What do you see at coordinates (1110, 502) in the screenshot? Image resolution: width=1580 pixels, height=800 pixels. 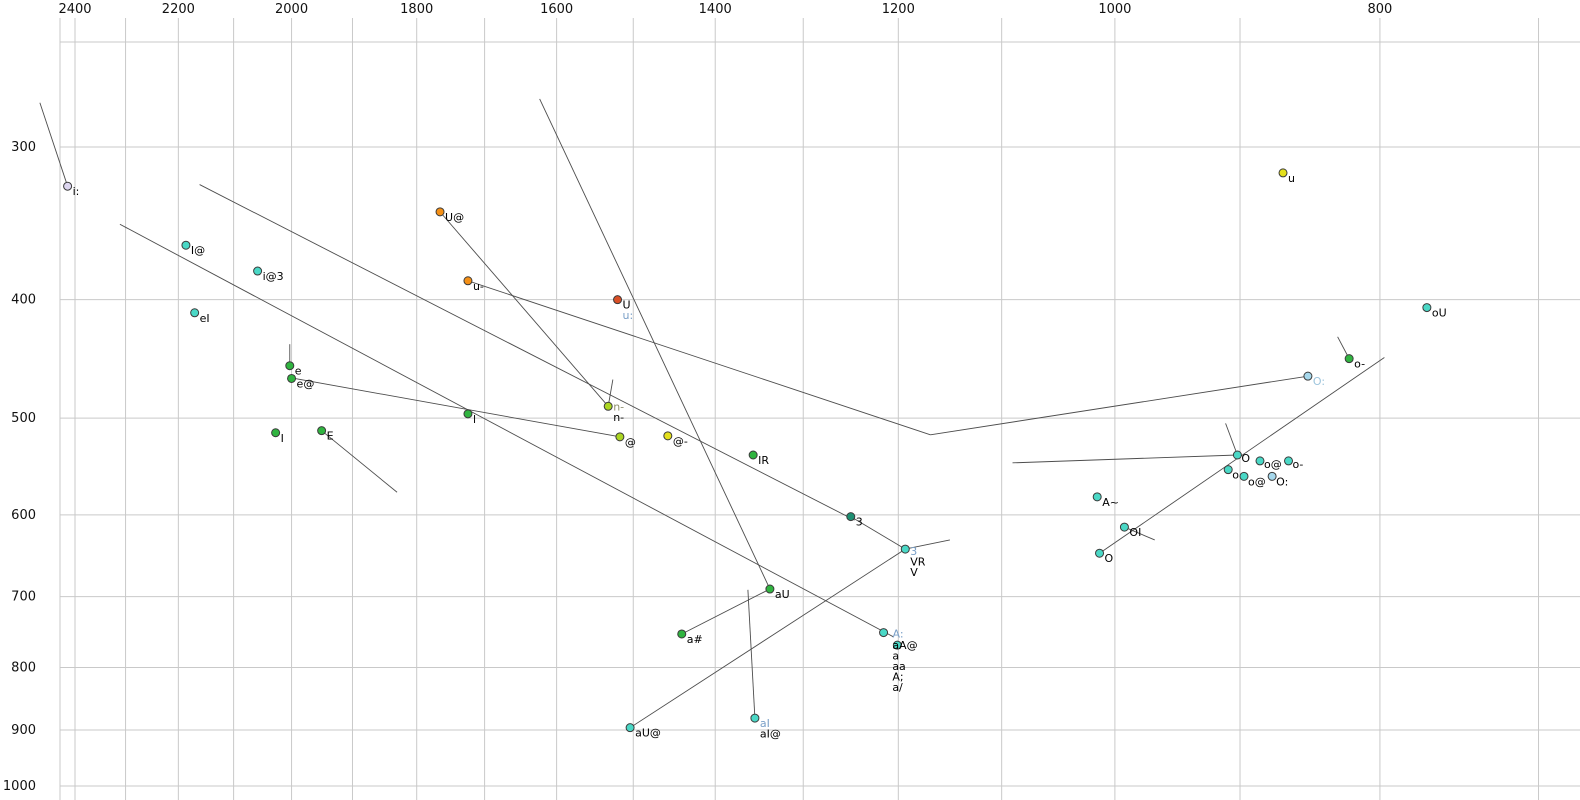 I see `vowel-label: A~` at bounding box center [1110, 502].